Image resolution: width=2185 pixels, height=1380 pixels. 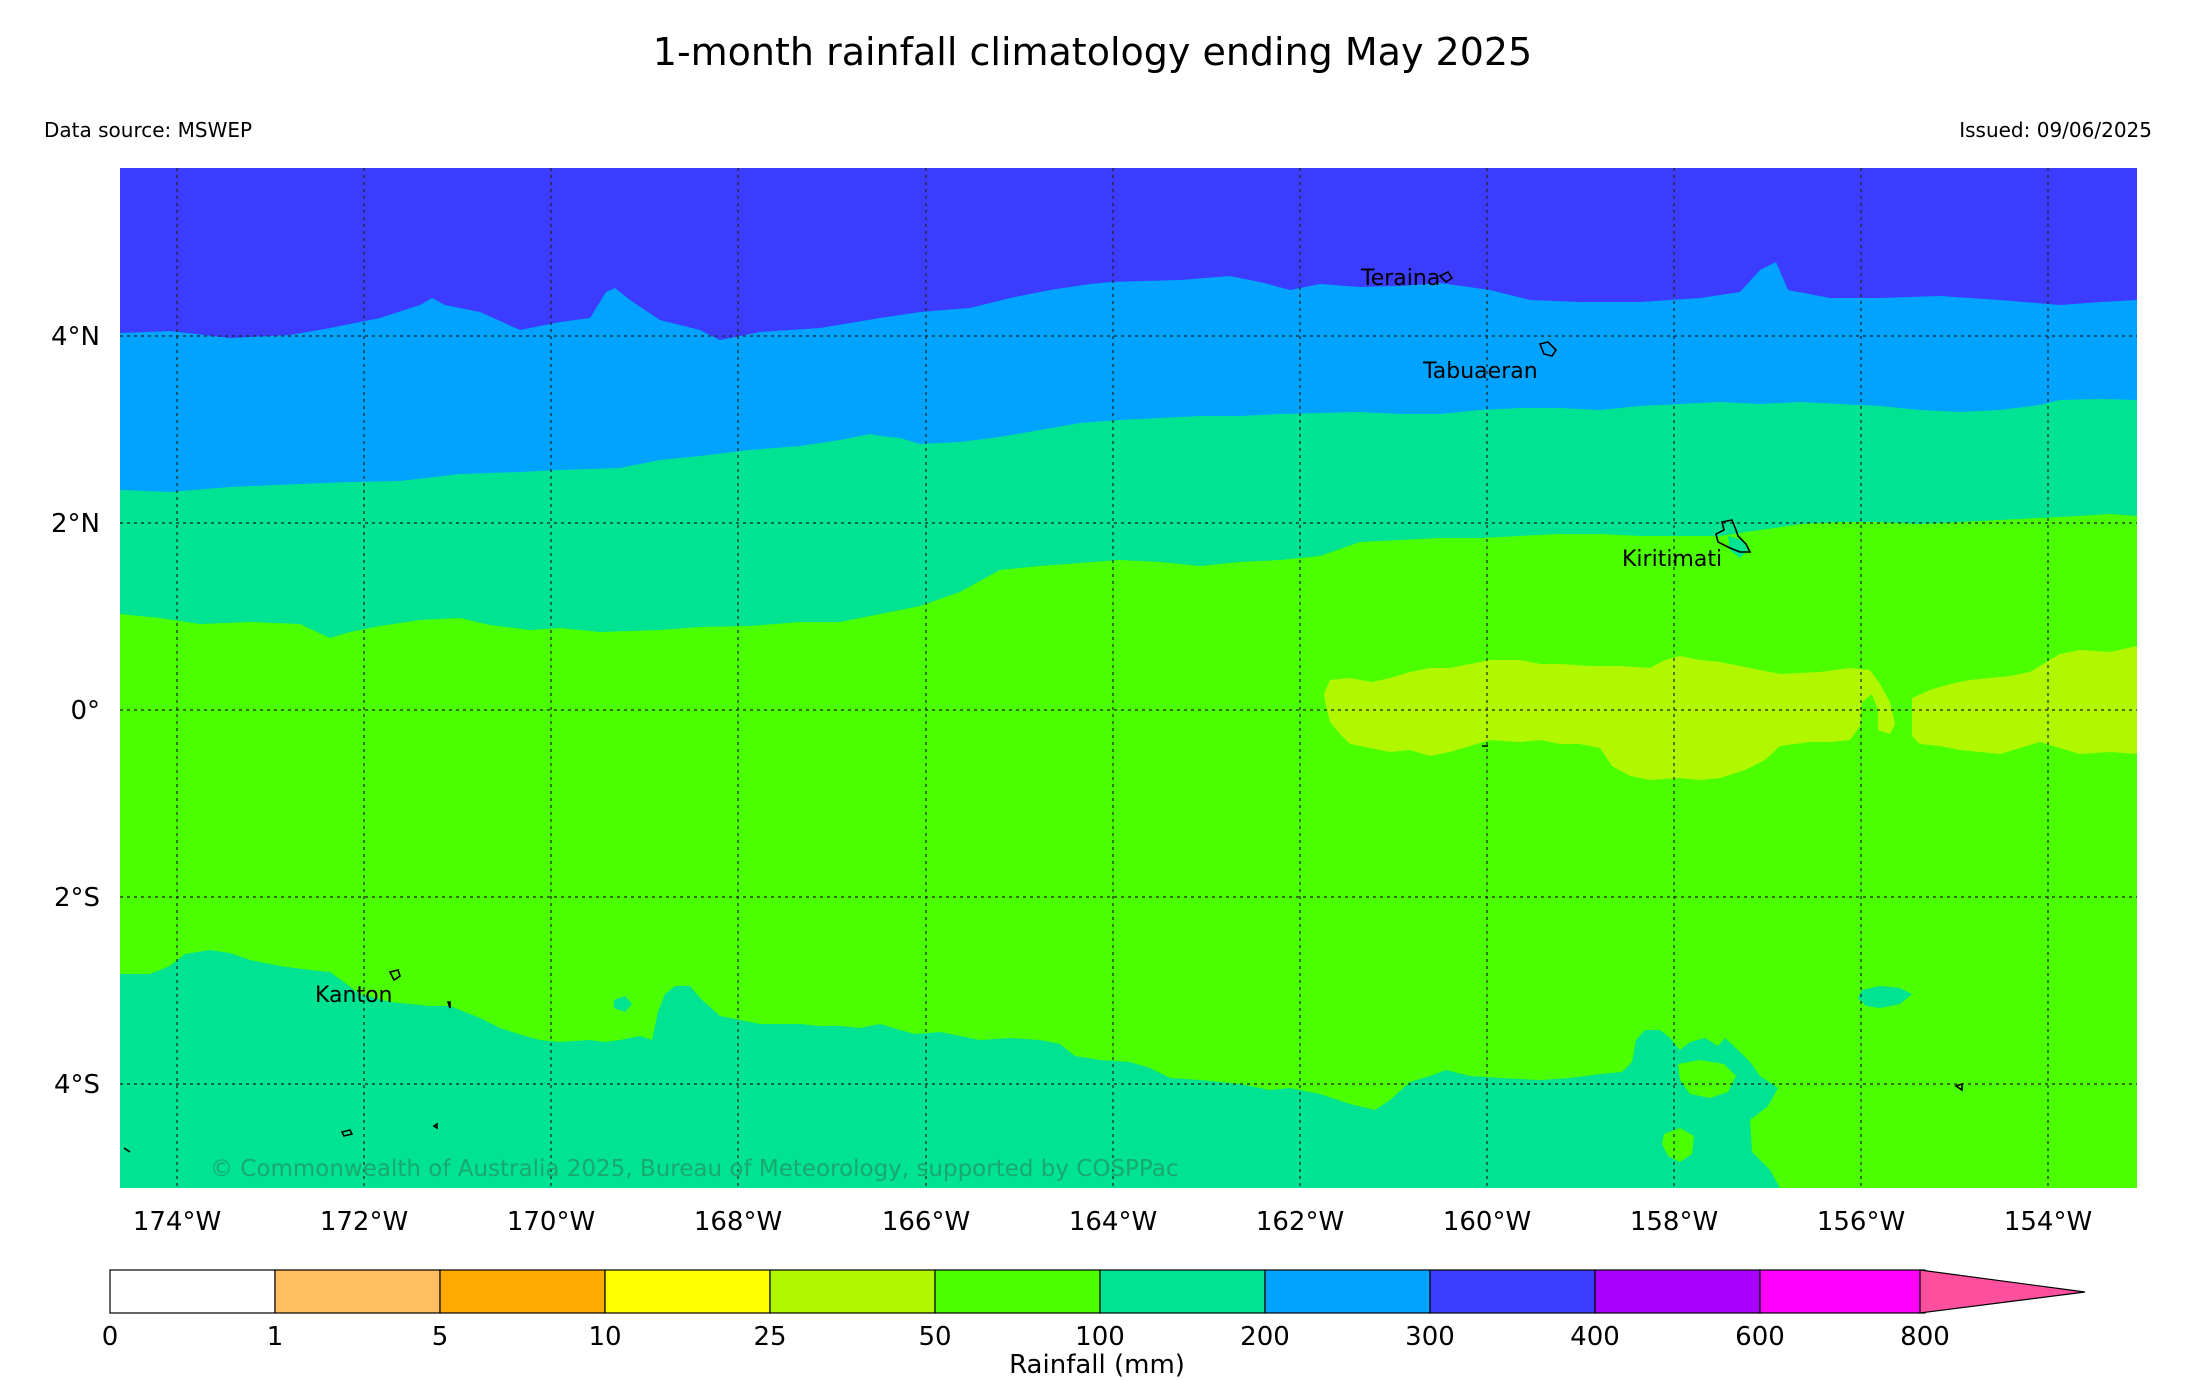 What do you see at coordinates (275, 1337) in the screenshot?
I see `colorbar-tick-label: 1` at bounding box center [275, 1337].